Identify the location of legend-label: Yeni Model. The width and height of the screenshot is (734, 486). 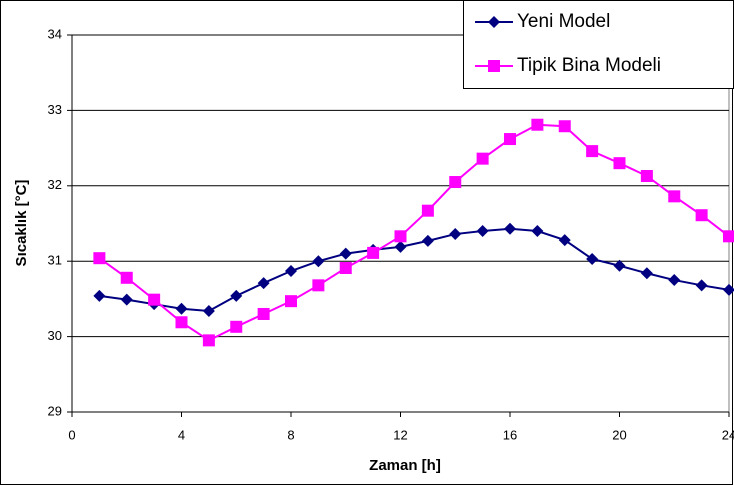
(563, 21).